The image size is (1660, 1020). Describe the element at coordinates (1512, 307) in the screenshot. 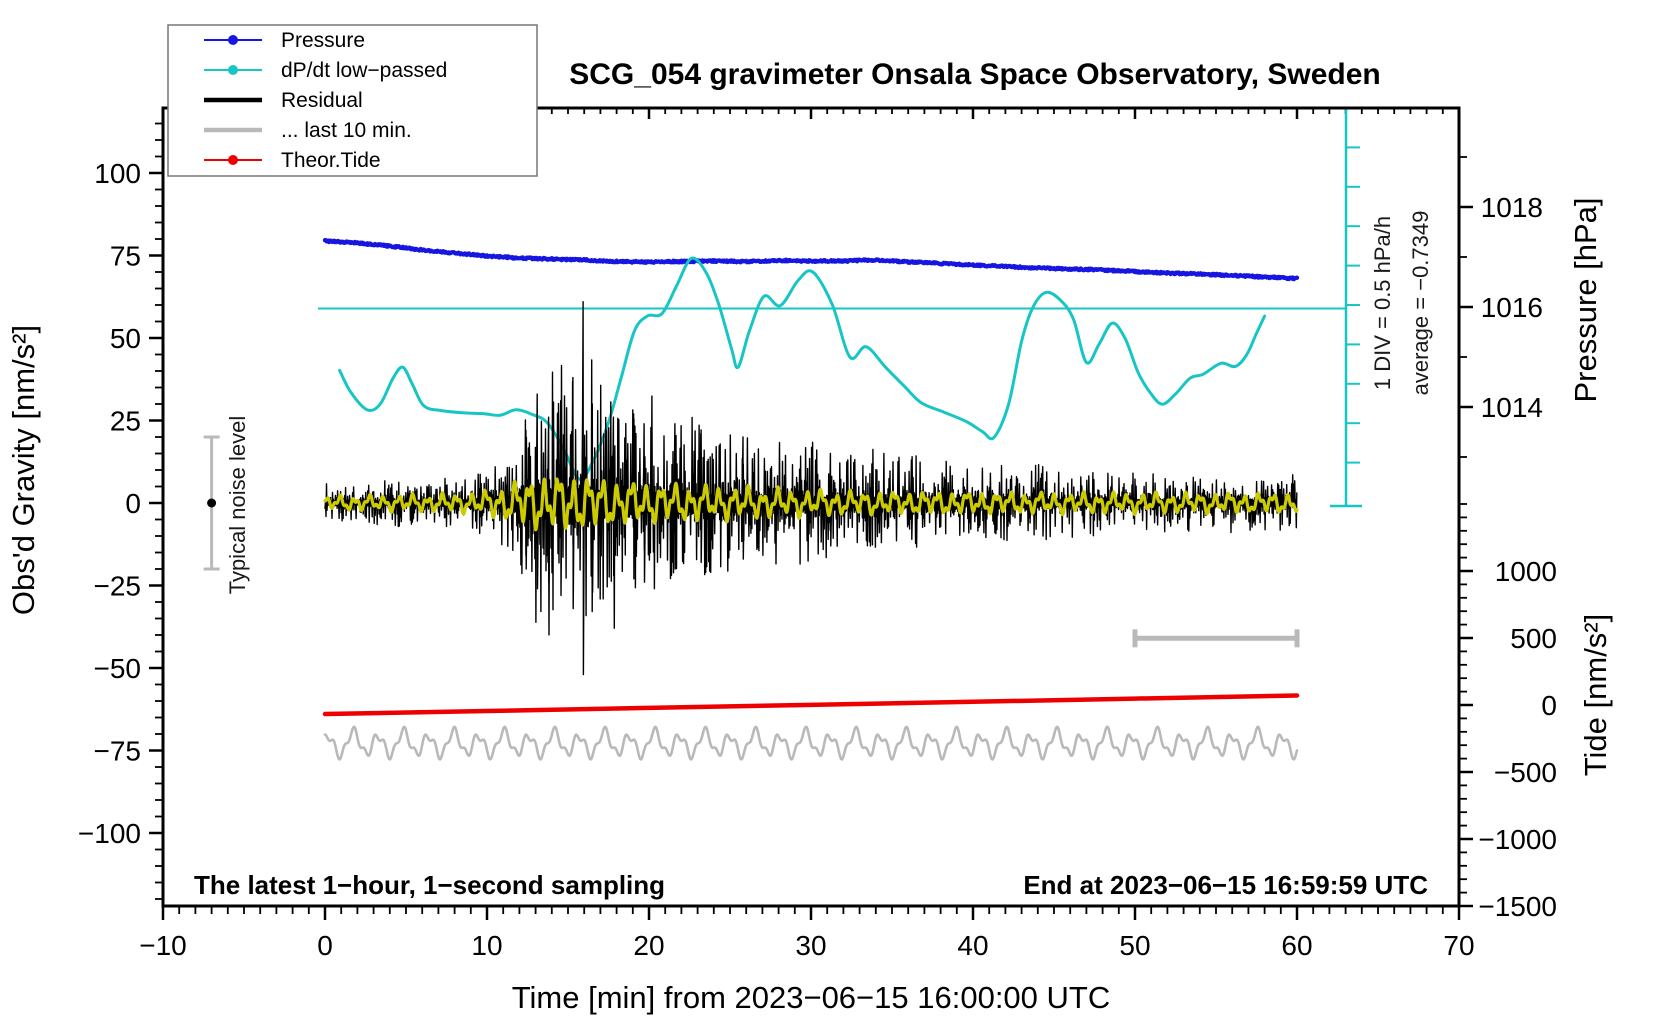

I see `tick-label: 1016` at that location.